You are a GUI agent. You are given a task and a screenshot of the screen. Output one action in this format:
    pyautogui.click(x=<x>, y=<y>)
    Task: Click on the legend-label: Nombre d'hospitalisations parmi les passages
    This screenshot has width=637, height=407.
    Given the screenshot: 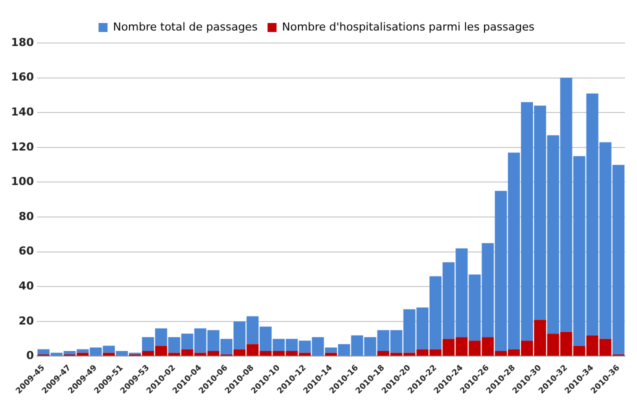 What is the action you would take?
    pyautogui.click(x=408, y=27)
    